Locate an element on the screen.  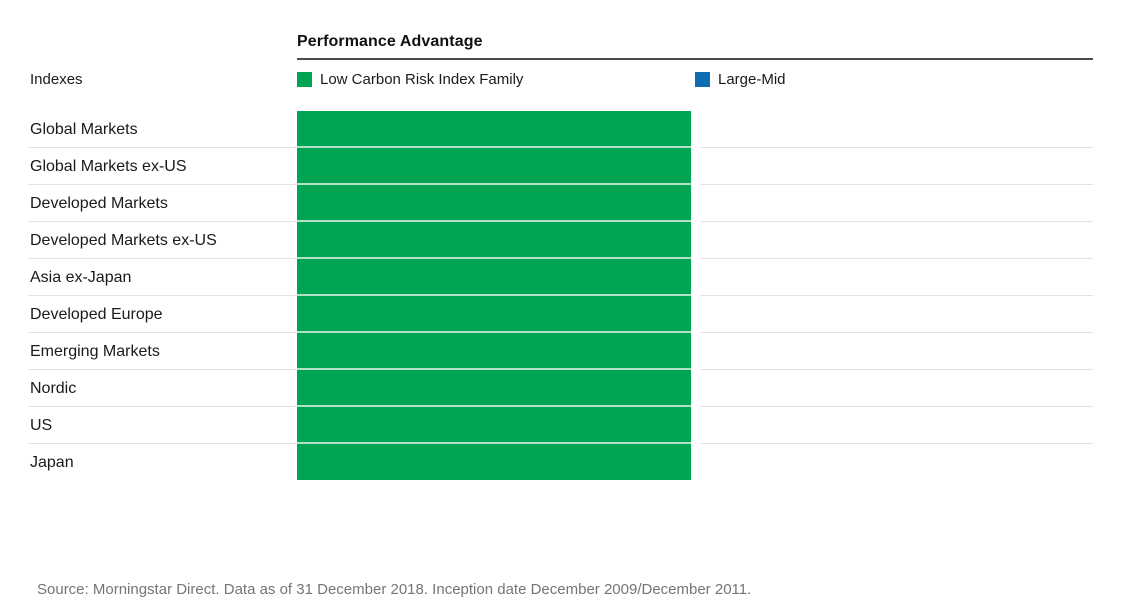
index-row: Asia ex-Japan is located at coordinates (571, 277).